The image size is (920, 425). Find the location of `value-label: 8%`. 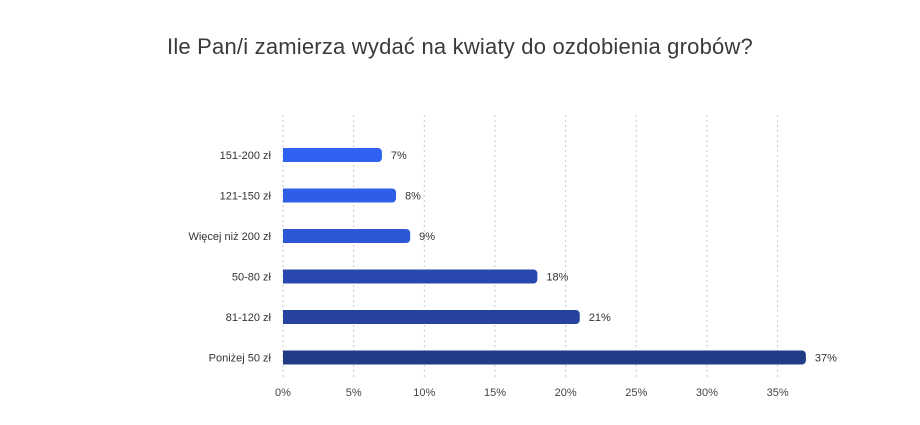

value-label: 8% is located at coordinates (413, 197).